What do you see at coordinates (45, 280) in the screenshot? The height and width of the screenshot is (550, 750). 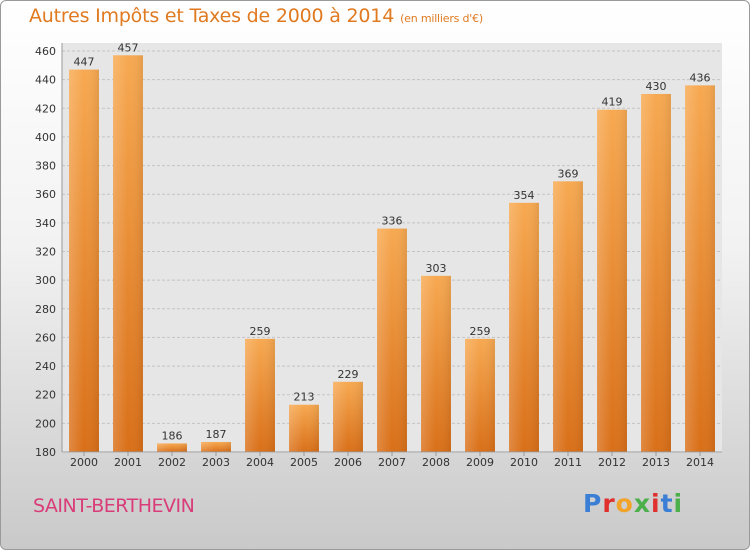 I see `y-tick-label: 300` at bounding box center [45, 280].